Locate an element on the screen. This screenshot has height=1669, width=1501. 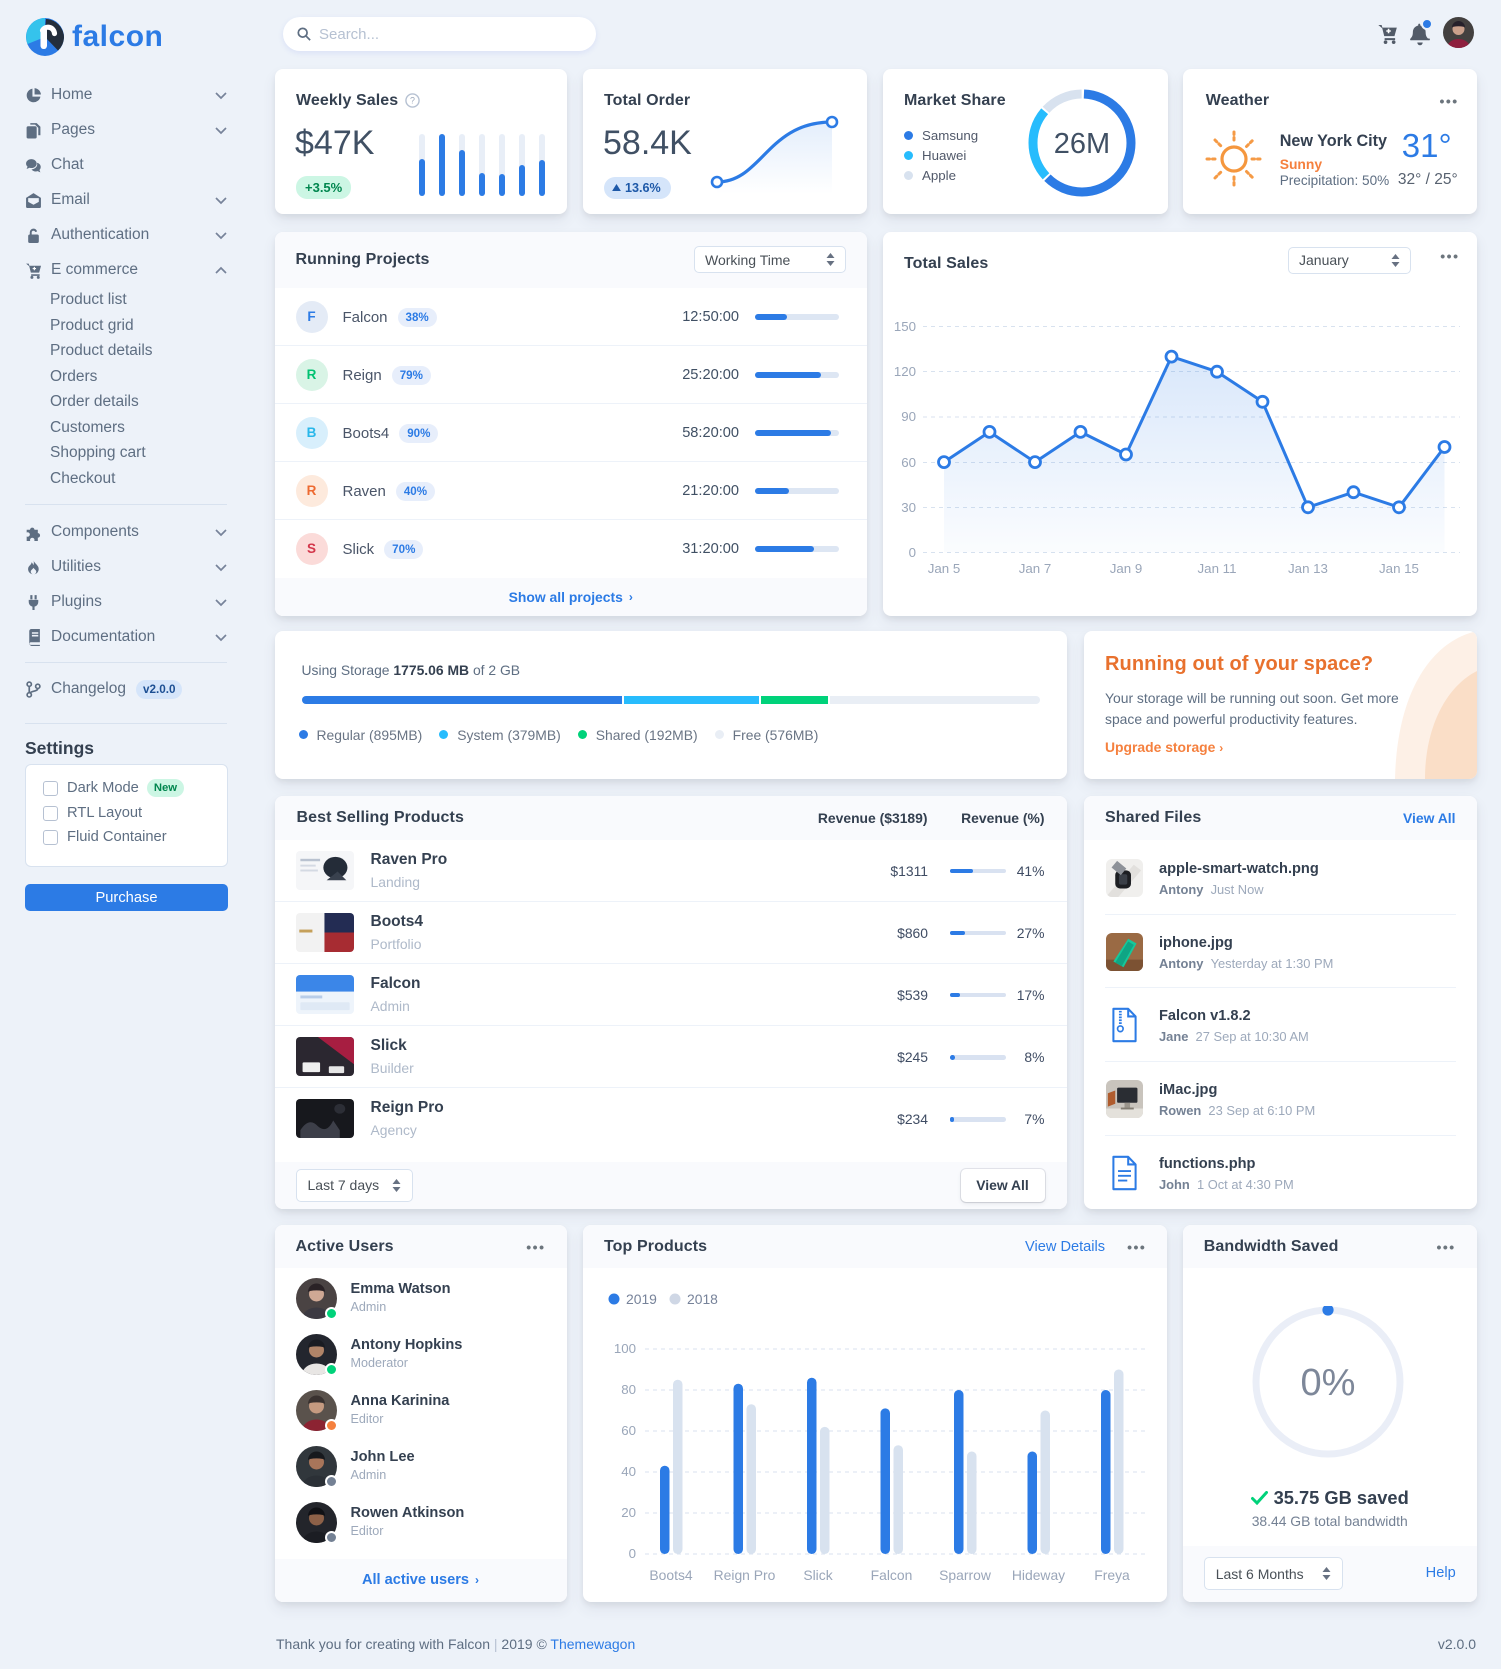
svg-text: 2019 is located at coordinates (641, 1299).